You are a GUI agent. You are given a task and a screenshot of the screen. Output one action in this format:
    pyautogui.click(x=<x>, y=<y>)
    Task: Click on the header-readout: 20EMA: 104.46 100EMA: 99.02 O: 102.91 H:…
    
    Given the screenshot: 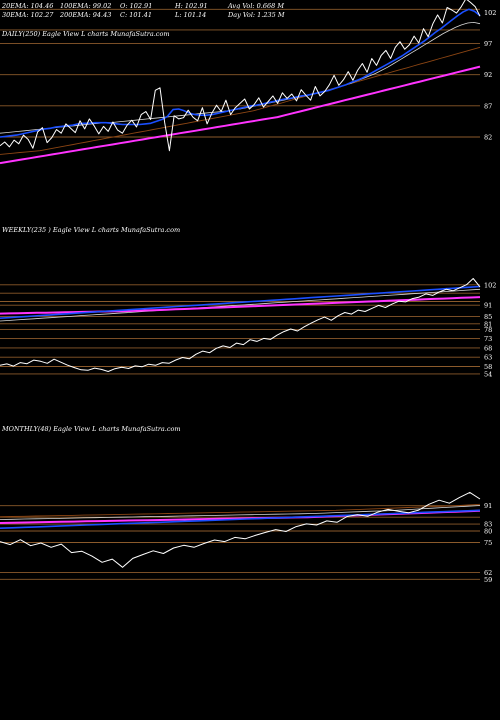 What is the action you would take?
    pyautogui.click(x=143, y=10)
    